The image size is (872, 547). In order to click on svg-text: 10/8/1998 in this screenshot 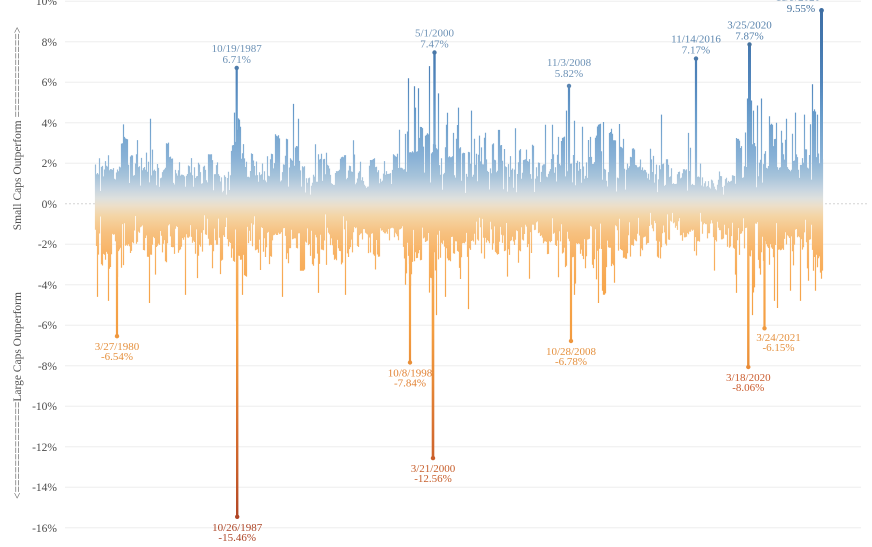, I will do `click(410, 374)`.